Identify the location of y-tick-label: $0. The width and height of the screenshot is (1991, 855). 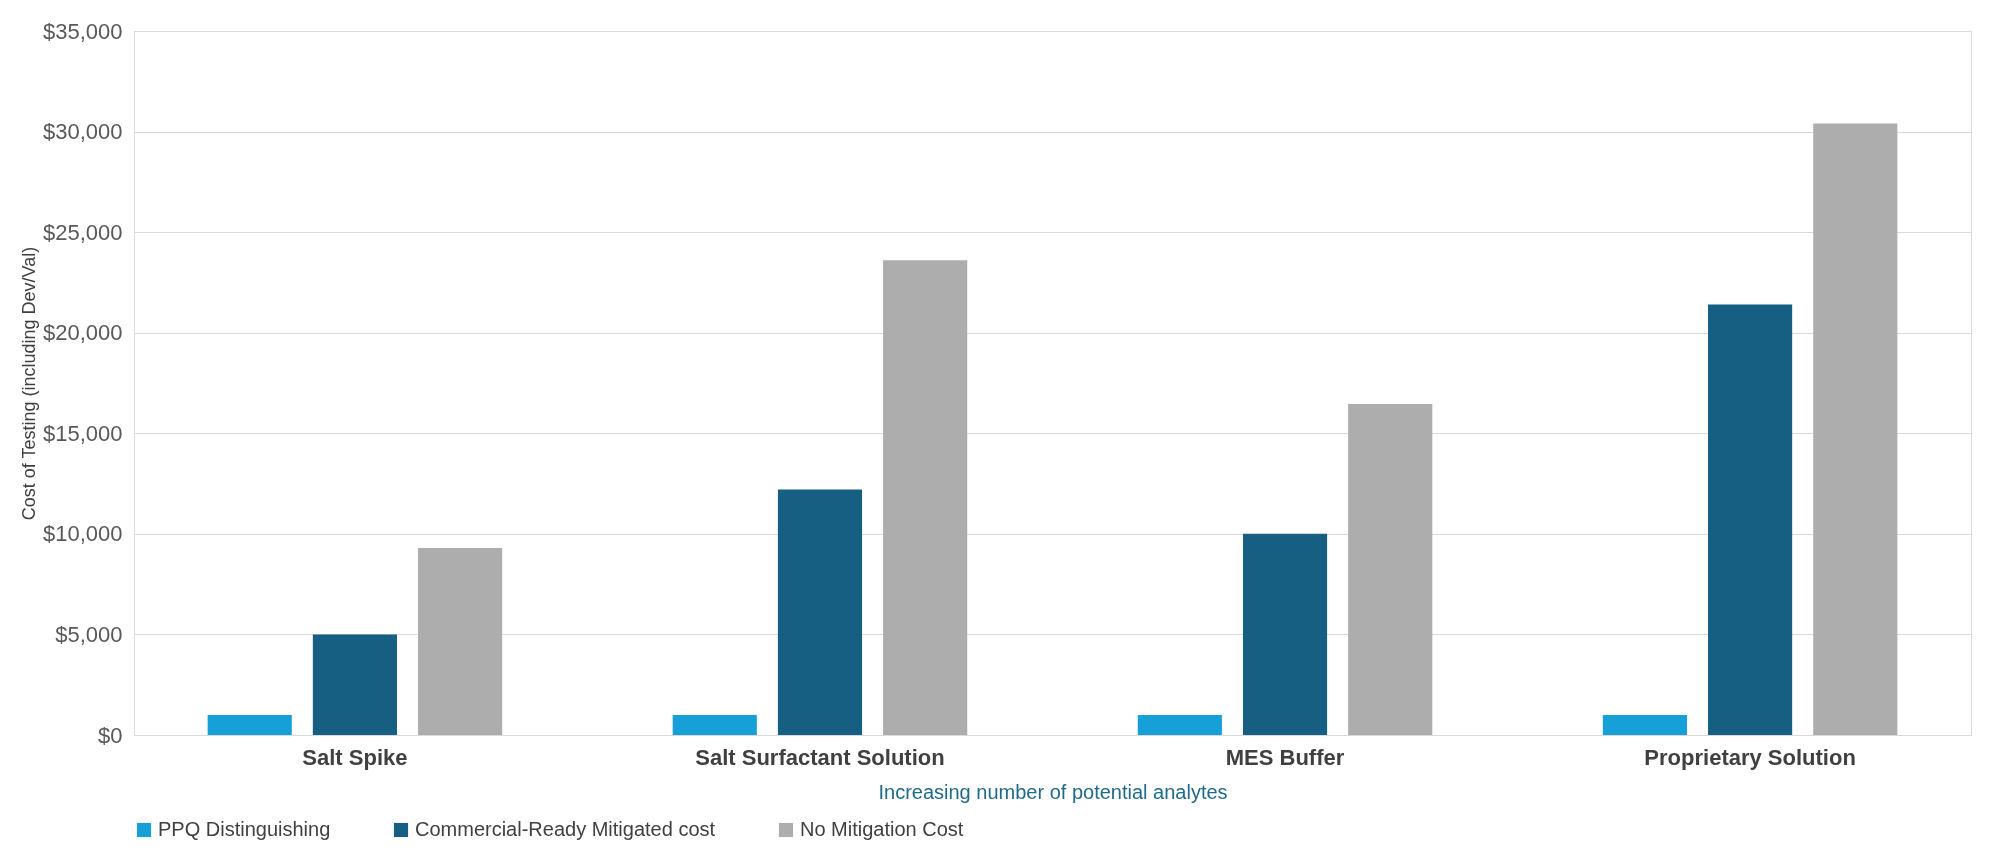
(110, 735).